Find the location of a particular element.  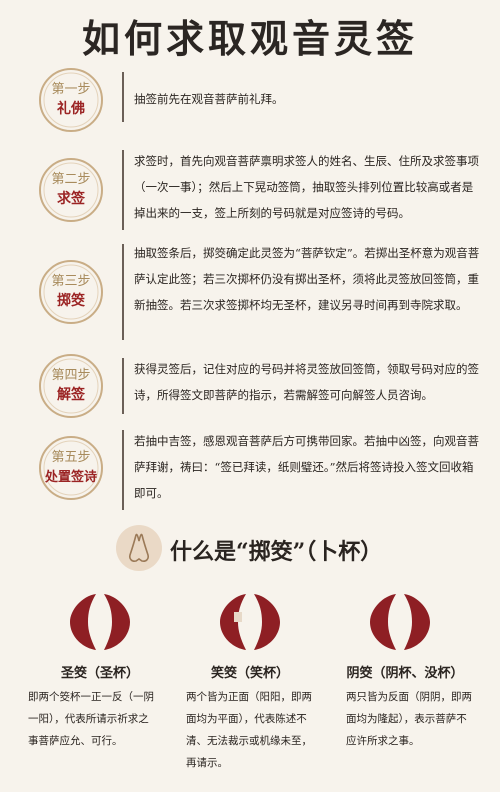

step-badge: 第一步 礼佛 is located at coordinates (71, 100).